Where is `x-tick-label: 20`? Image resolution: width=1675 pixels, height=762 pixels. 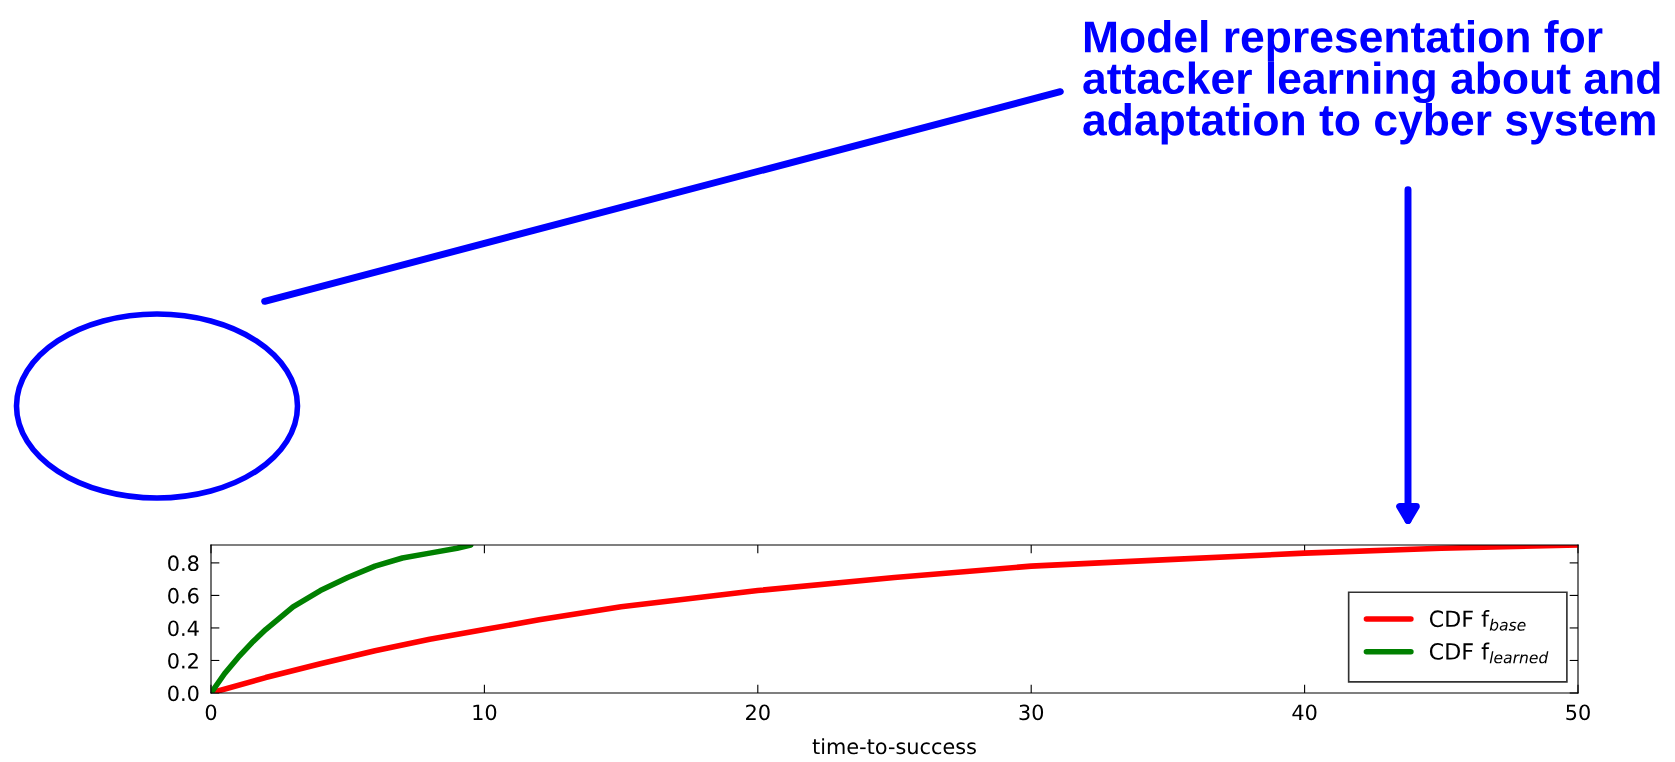 x-tick-label: 20 is located at coordinates (758, 712).